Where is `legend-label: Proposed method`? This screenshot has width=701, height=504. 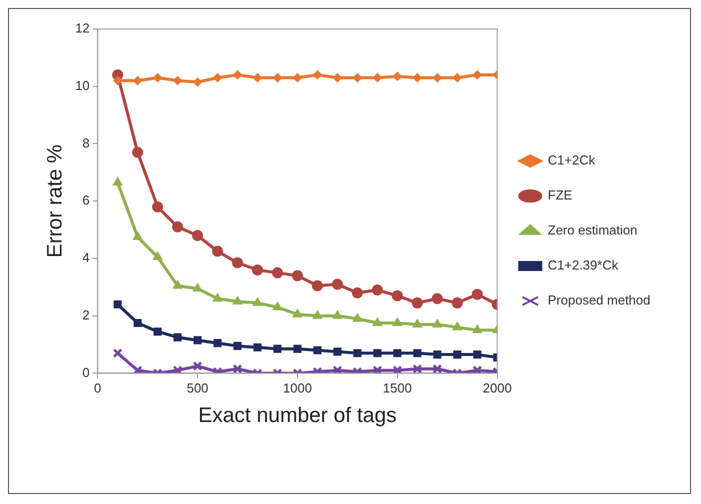
legend-label: Proposed method is located at coordinates (599, 300).